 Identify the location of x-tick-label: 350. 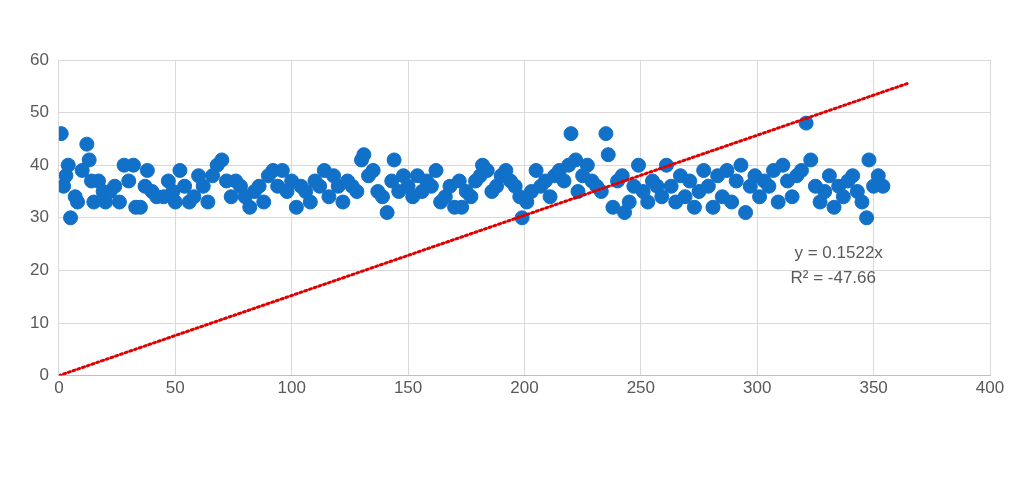
(873, 388).